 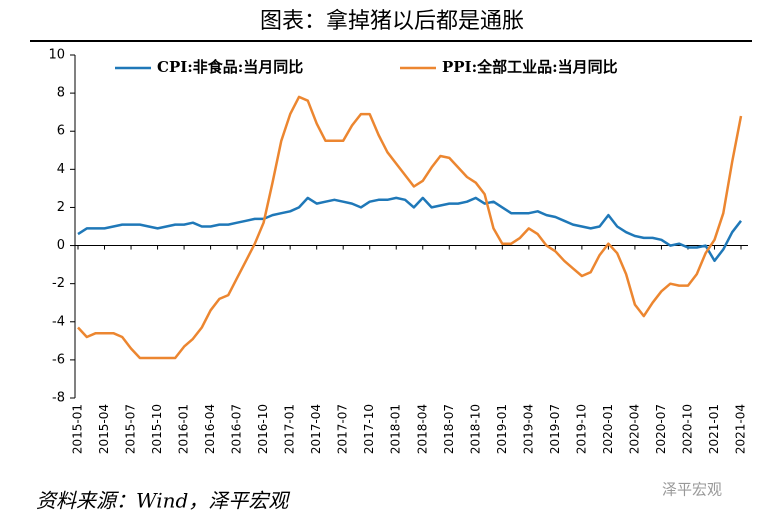 I want to click on x-tick-label: 2018-04, so click(x=422, y=429).